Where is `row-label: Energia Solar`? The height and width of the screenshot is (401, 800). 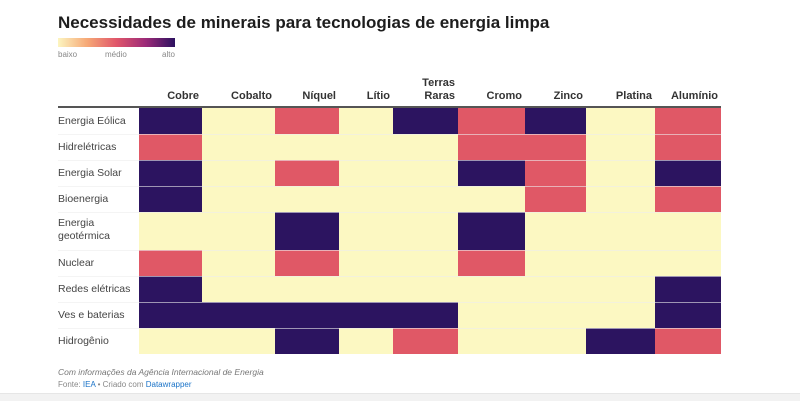 row-label: Energia Solar is located at coordinates (90, 172).